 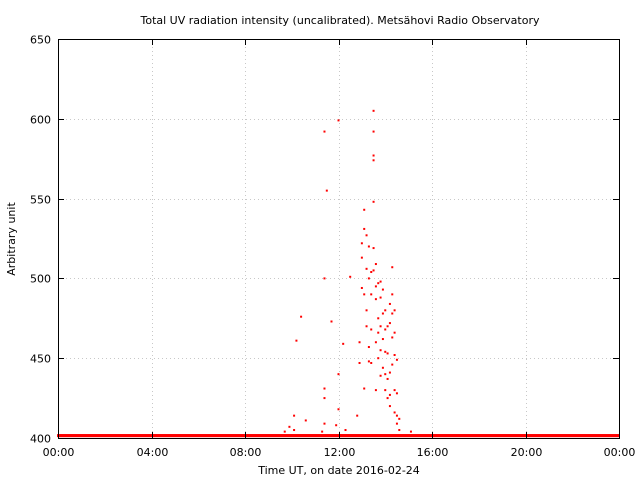 I want to click on y-tick-label: 550, so click(x=40, y=200).